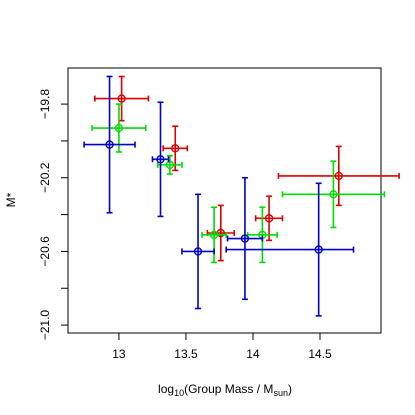 The width and height of the screenshot is (415, 415). I want to click on x-label-part: 10, so click(179, 393).